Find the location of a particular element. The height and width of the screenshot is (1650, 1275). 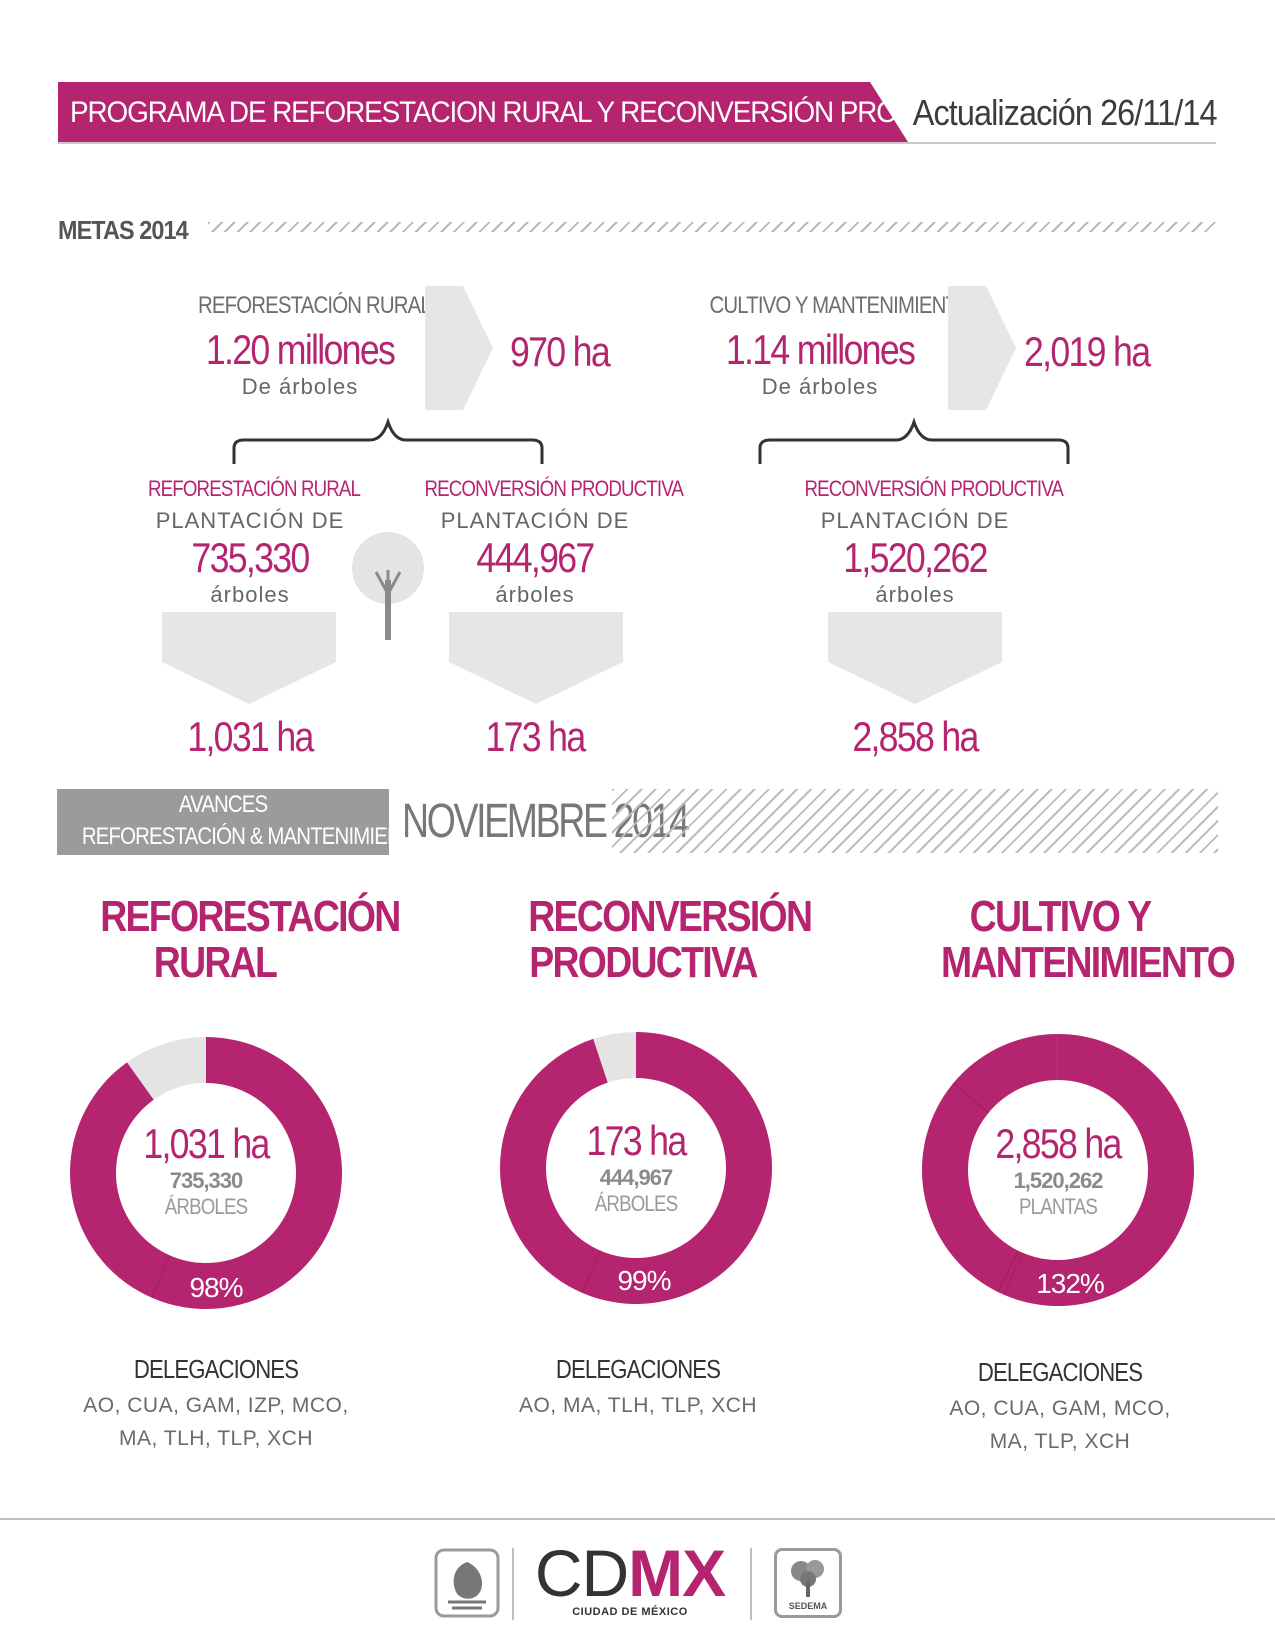

chart-title: REFORESTACIÓN RURAL is located at coordinates (250, 939).